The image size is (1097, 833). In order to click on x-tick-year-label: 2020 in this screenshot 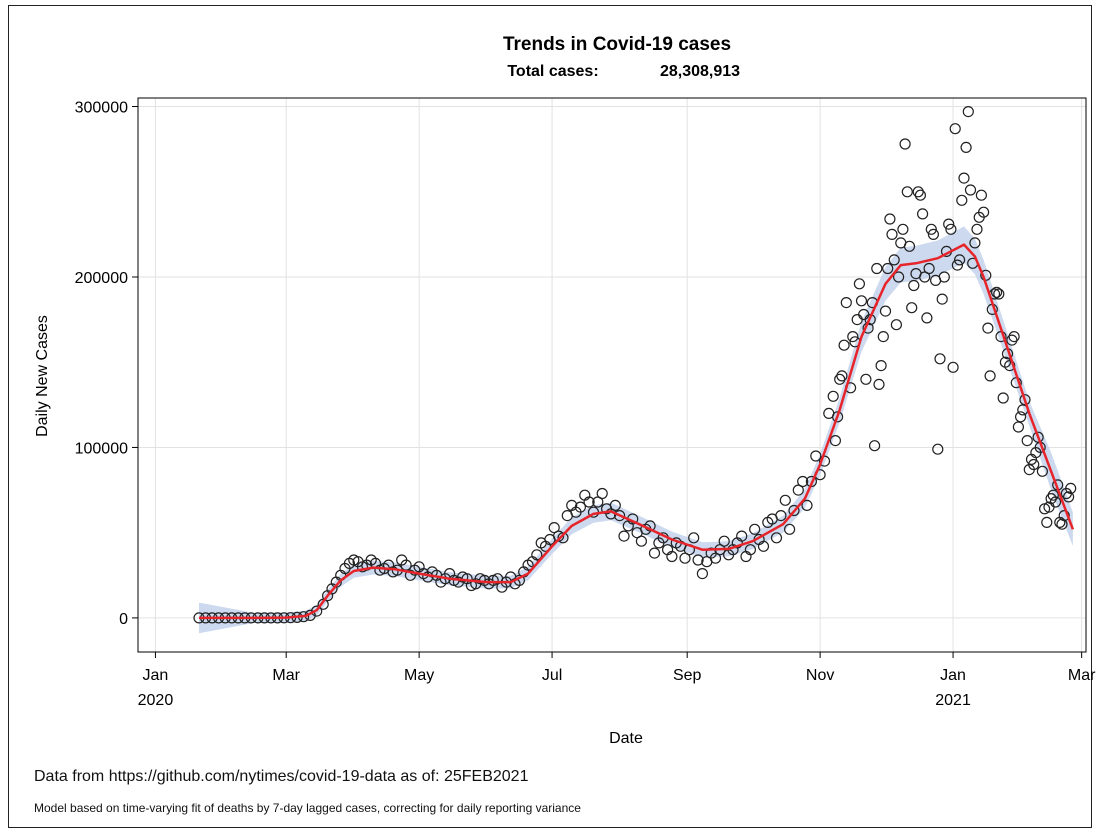, I will do `click(156, 700)`.